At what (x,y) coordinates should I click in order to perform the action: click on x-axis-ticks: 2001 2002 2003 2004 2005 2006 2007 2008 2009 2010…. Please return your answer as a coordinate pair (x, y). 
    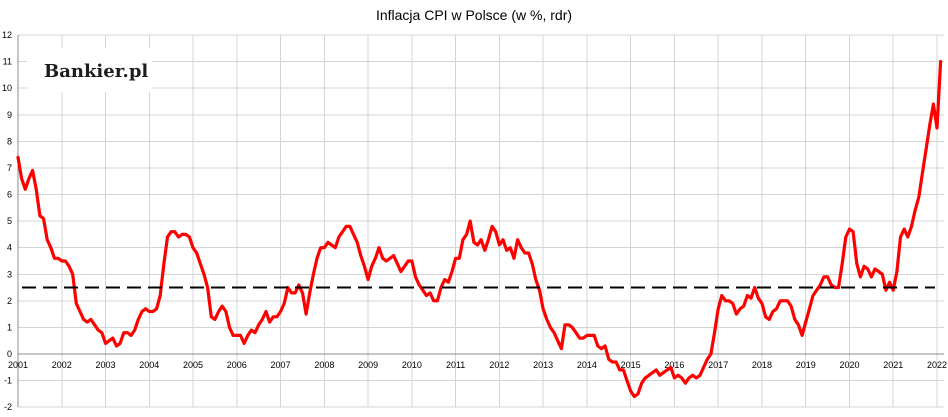
    Looking at the image, I should click on (477, 365).